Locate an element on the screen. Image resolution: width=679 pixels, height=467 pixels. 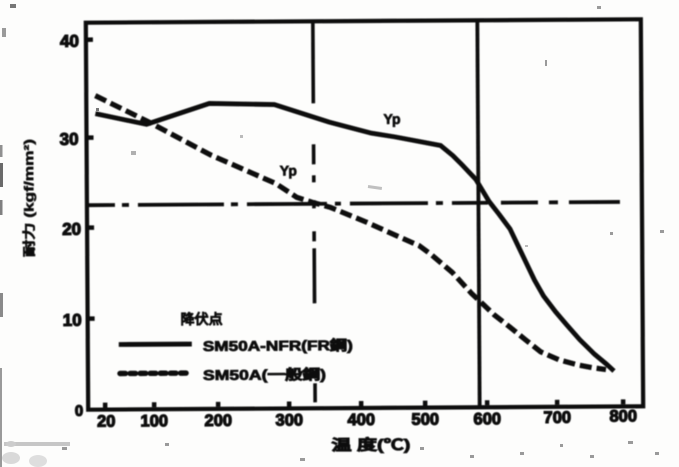
svg-text: 100 is located at coordinates (154, 421).